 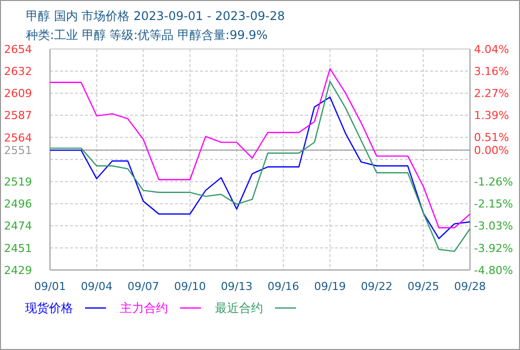 I want to click on x-tick-label: 09/22, so click(x=376, y=286).